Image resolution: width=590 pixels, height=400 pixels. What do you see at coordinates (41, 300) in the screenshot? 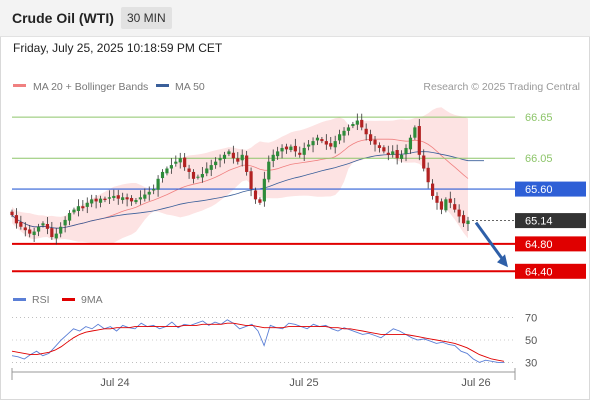
I see `rsi-legend-label: RSI` at bounding box center [41, 300].